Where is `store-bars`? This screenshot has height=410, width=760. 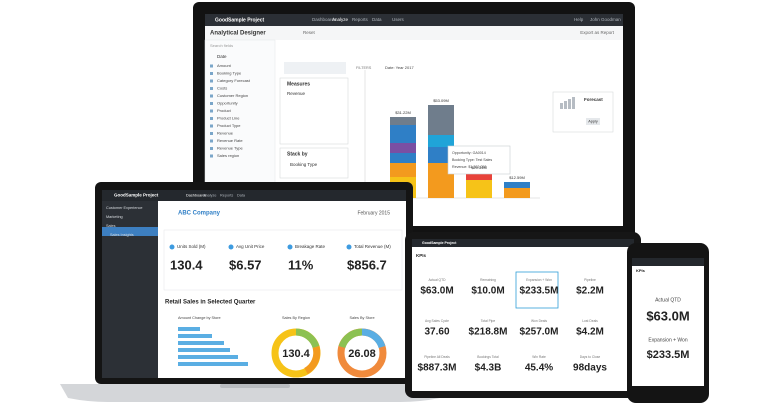
store-bars is located at coordinates (213, 346).